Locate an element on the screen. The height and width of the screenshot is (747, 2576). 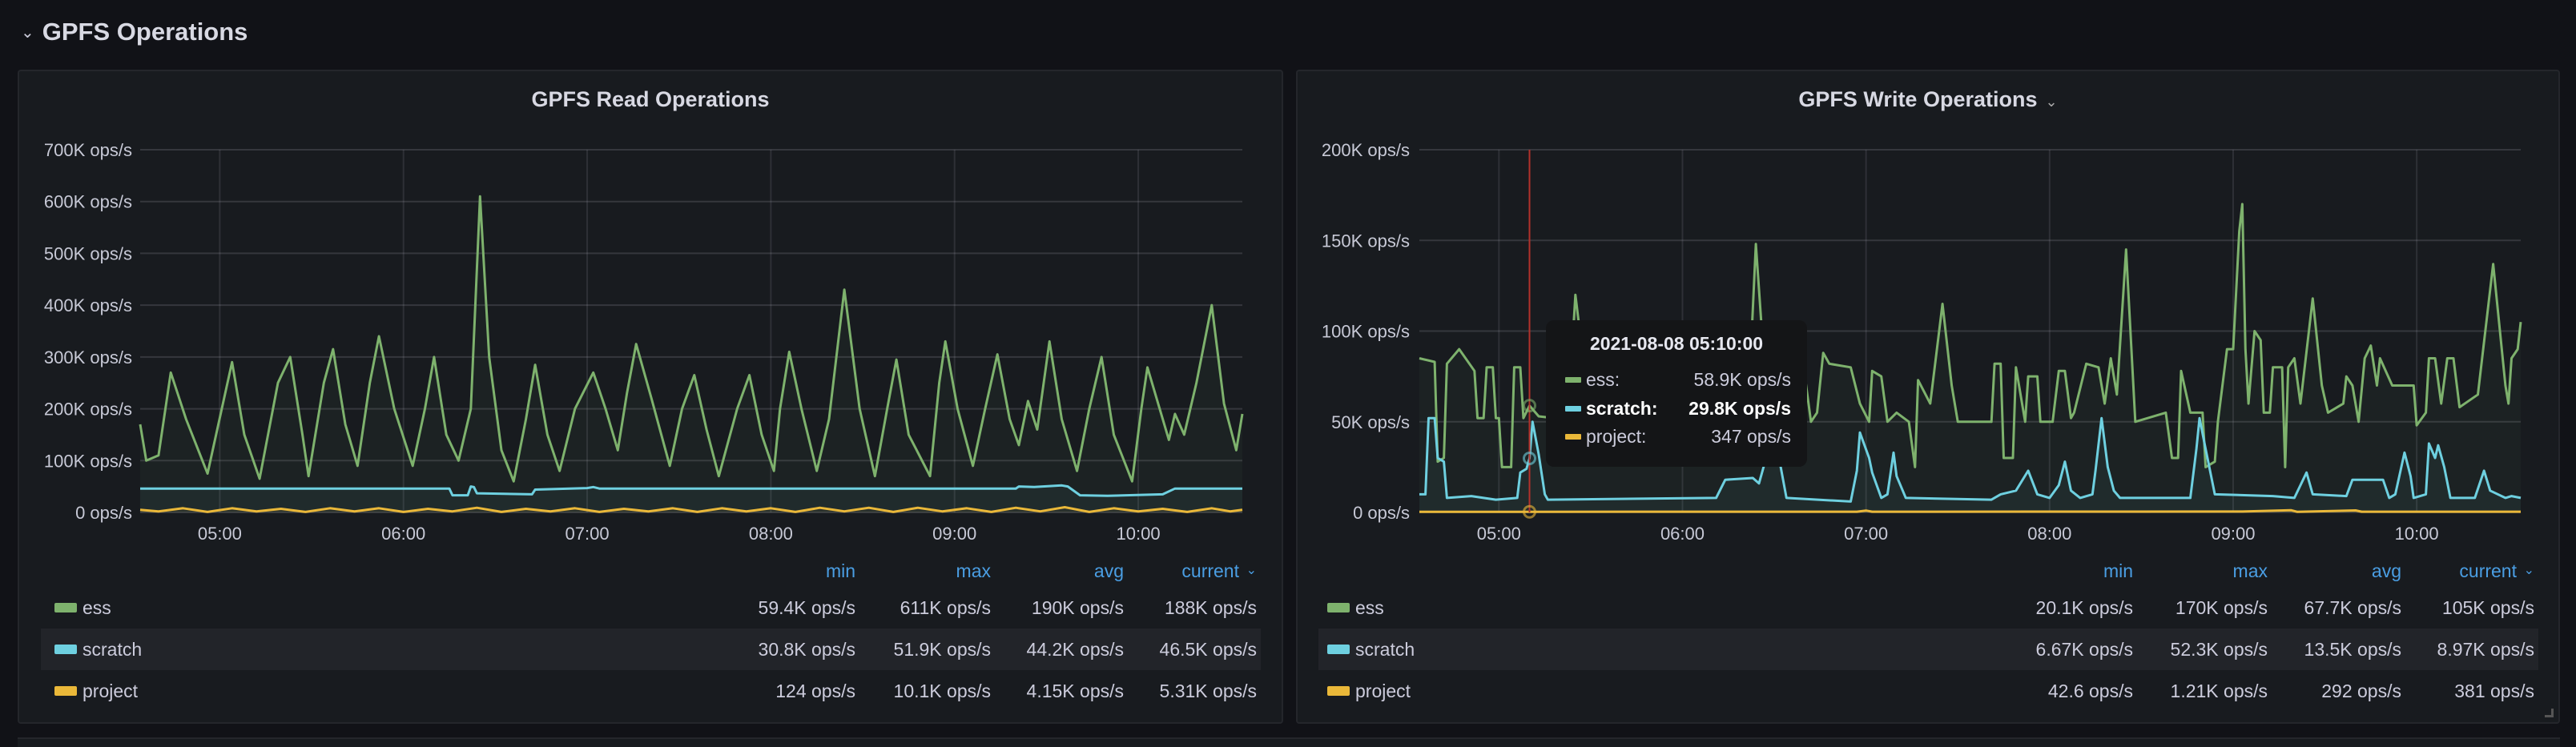
legend-min-value: 30.8K ops/s is located at coordinates (806, 649).